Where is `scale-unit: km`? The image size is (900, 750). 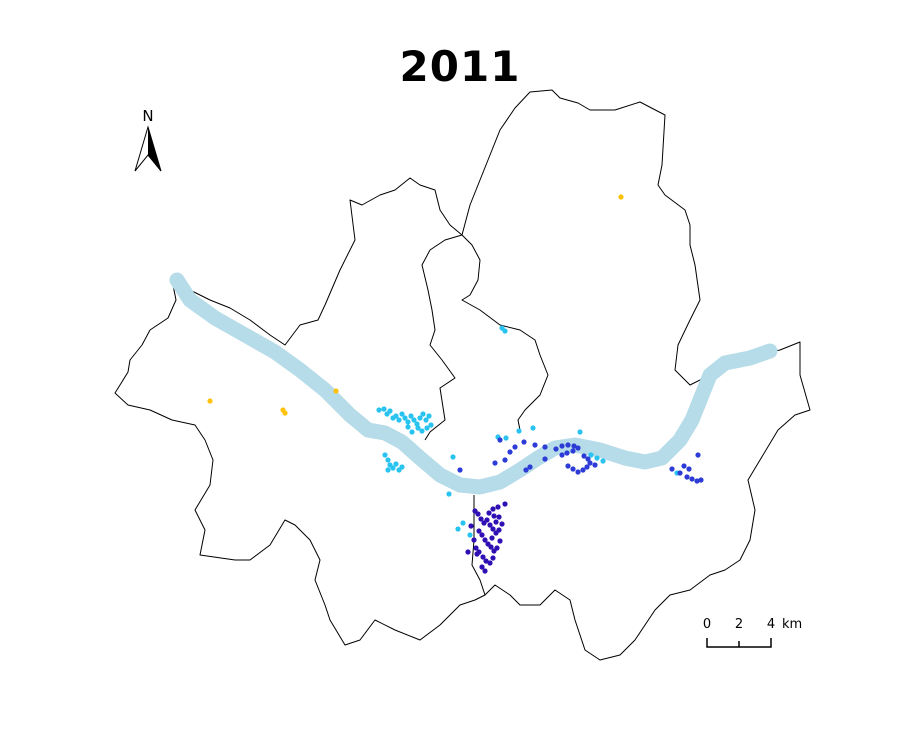 scale-unit: km is located at coordinates (792, 624).